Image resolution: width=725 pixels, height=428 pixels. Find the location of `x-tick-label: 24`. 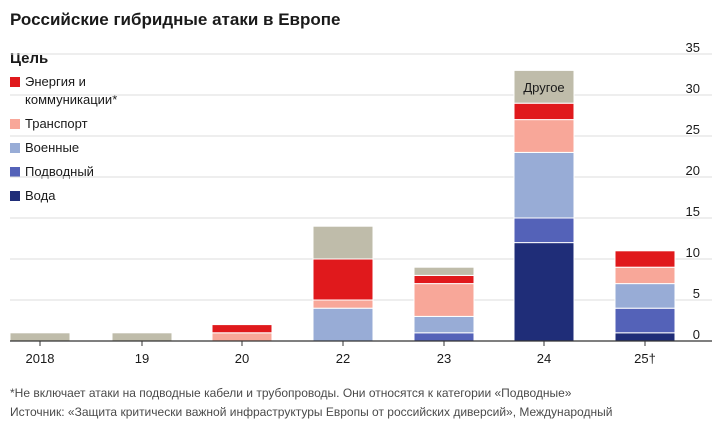

x-tick-label: 24 is located at coordinates (544, 358).